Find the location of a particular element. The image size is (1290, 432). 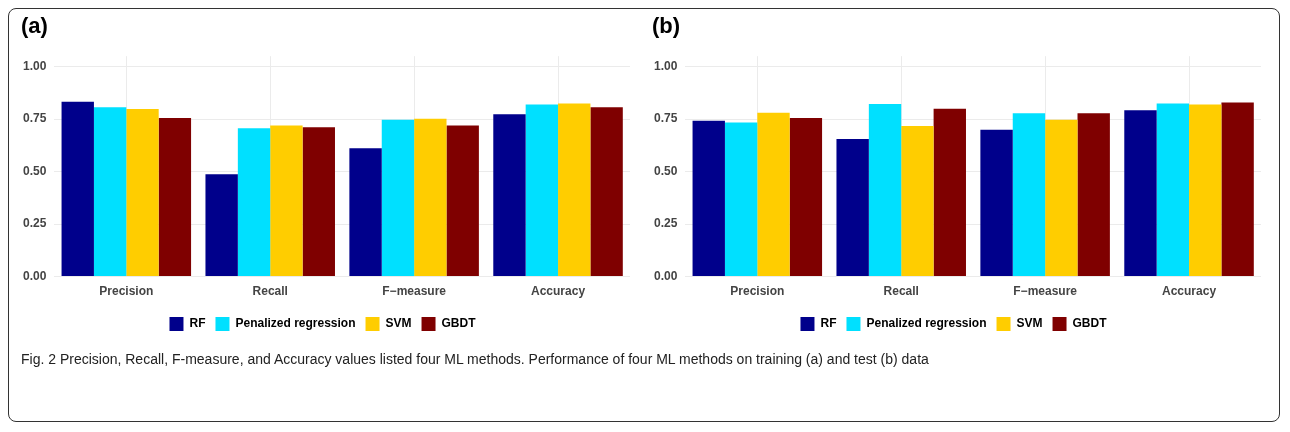

caption: Fig. 2 Precision, Recall, F-measure, and Accuracy values listed four ML methods. Performance of four ML methods on training (a) and test (b) data is located at coordinates (475, 359).